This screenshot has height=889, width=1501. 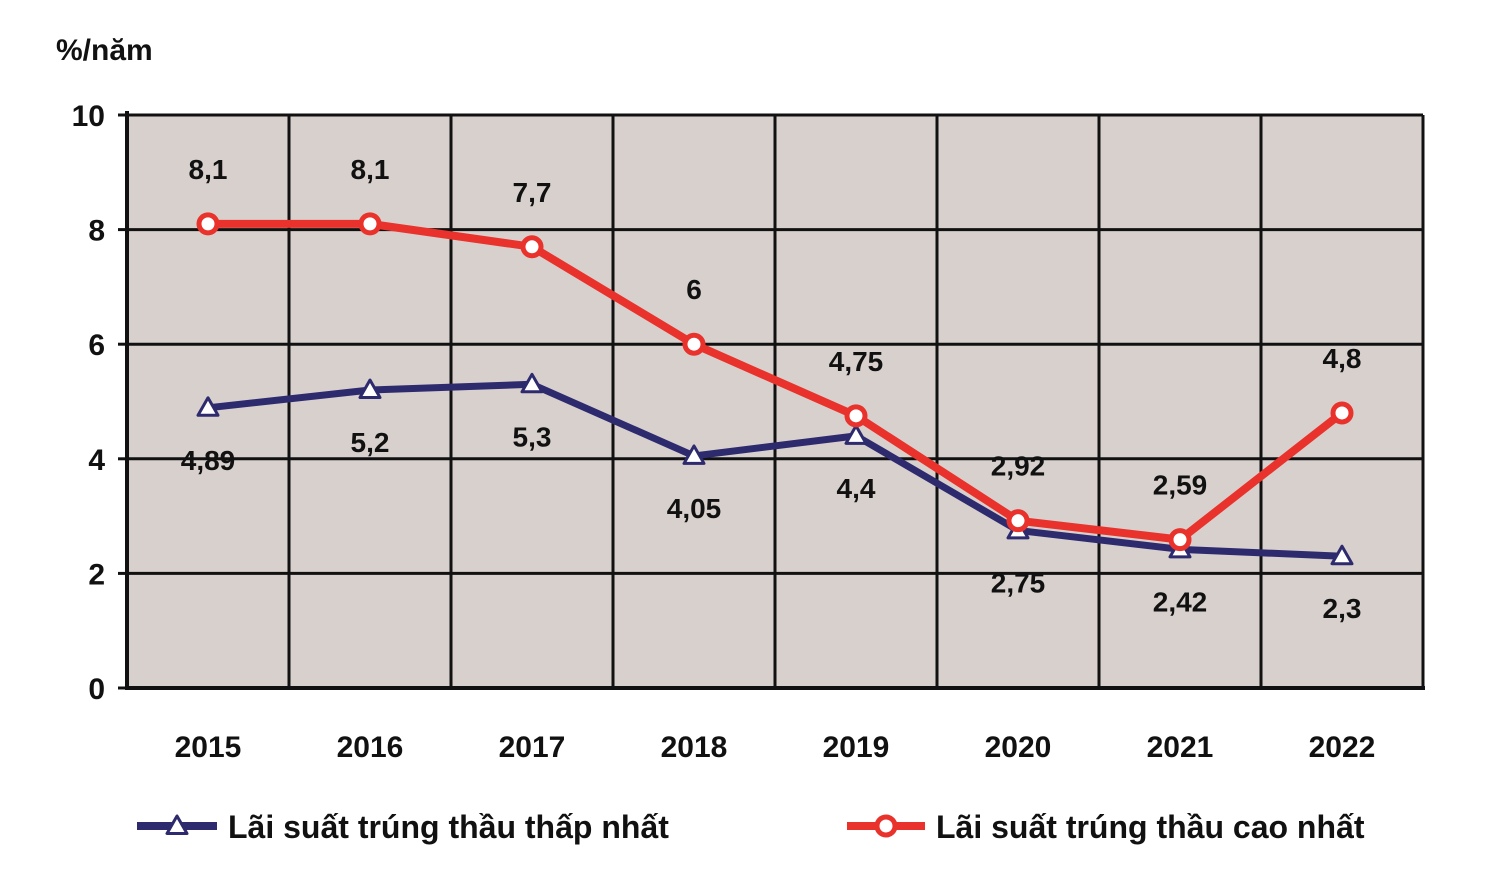 What do you see at coordinates (1180, 747) in the screenshot?
I see `x-tick-label-2021: 2021` at bounding box center [1180, 747].